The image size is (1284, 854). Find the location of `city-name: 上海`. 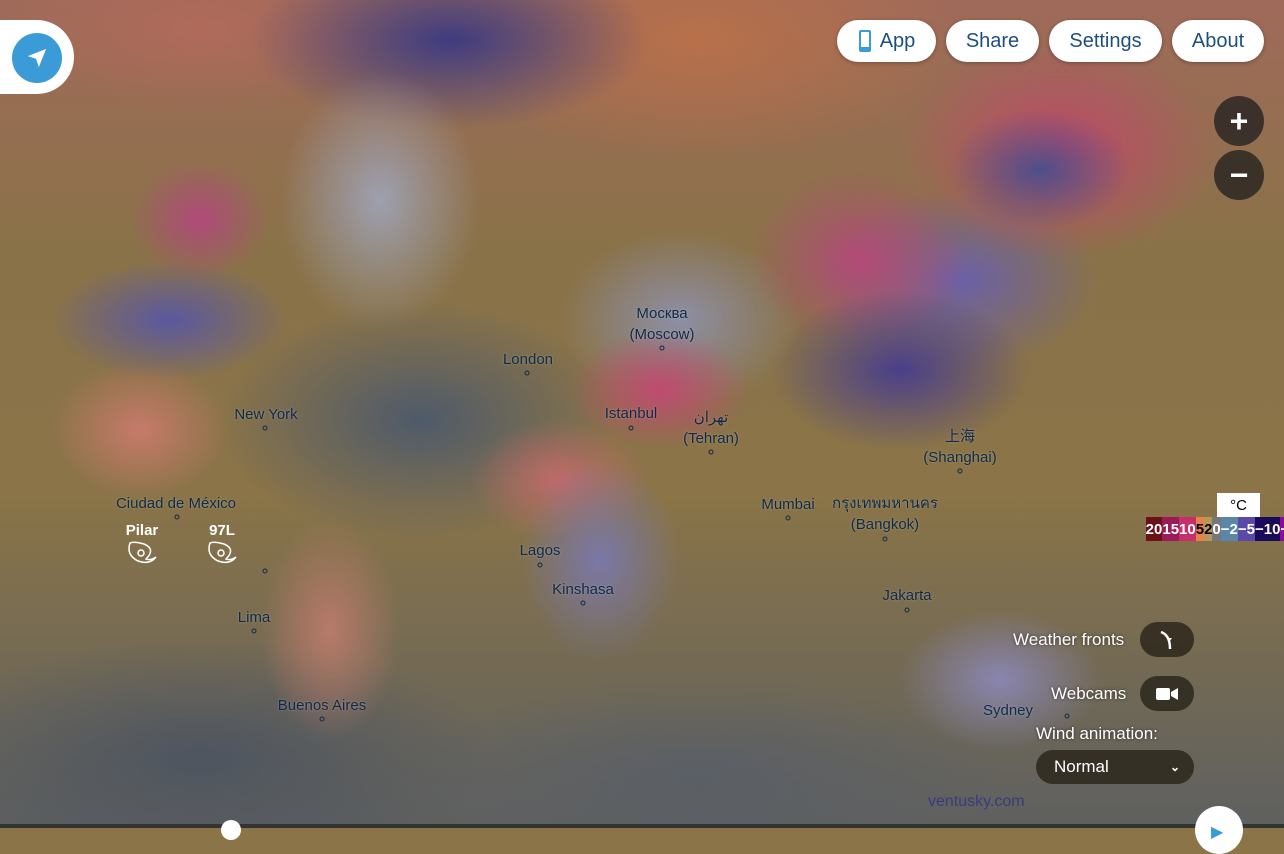

city-name: 上海 is located at coordinates (960, 436).